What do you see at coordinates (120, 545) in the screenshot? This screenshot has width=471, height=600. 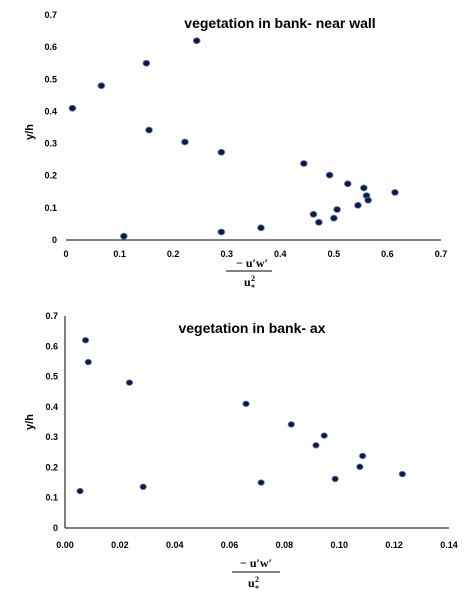 I see `x-tick-label: 0.02` at bounding box center [120, 545].